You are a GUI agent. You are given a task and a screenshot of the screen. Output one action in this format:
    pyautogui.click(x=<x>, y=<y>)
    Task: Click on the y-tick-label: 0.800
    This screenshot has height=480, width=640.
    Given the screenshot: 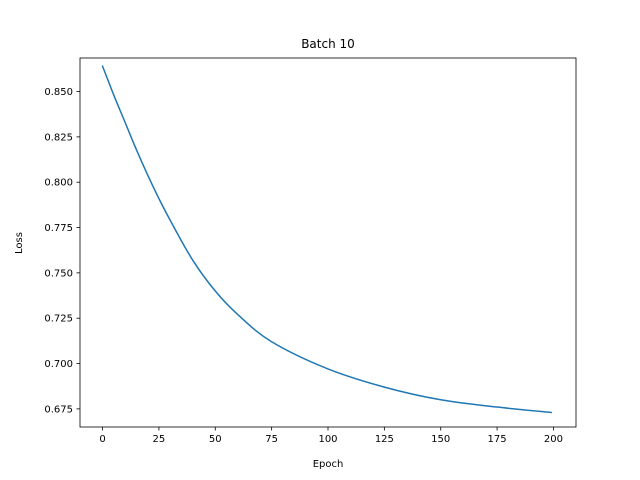 What is the action you would take?
    pyautogui.click(x=58, y=183)
    